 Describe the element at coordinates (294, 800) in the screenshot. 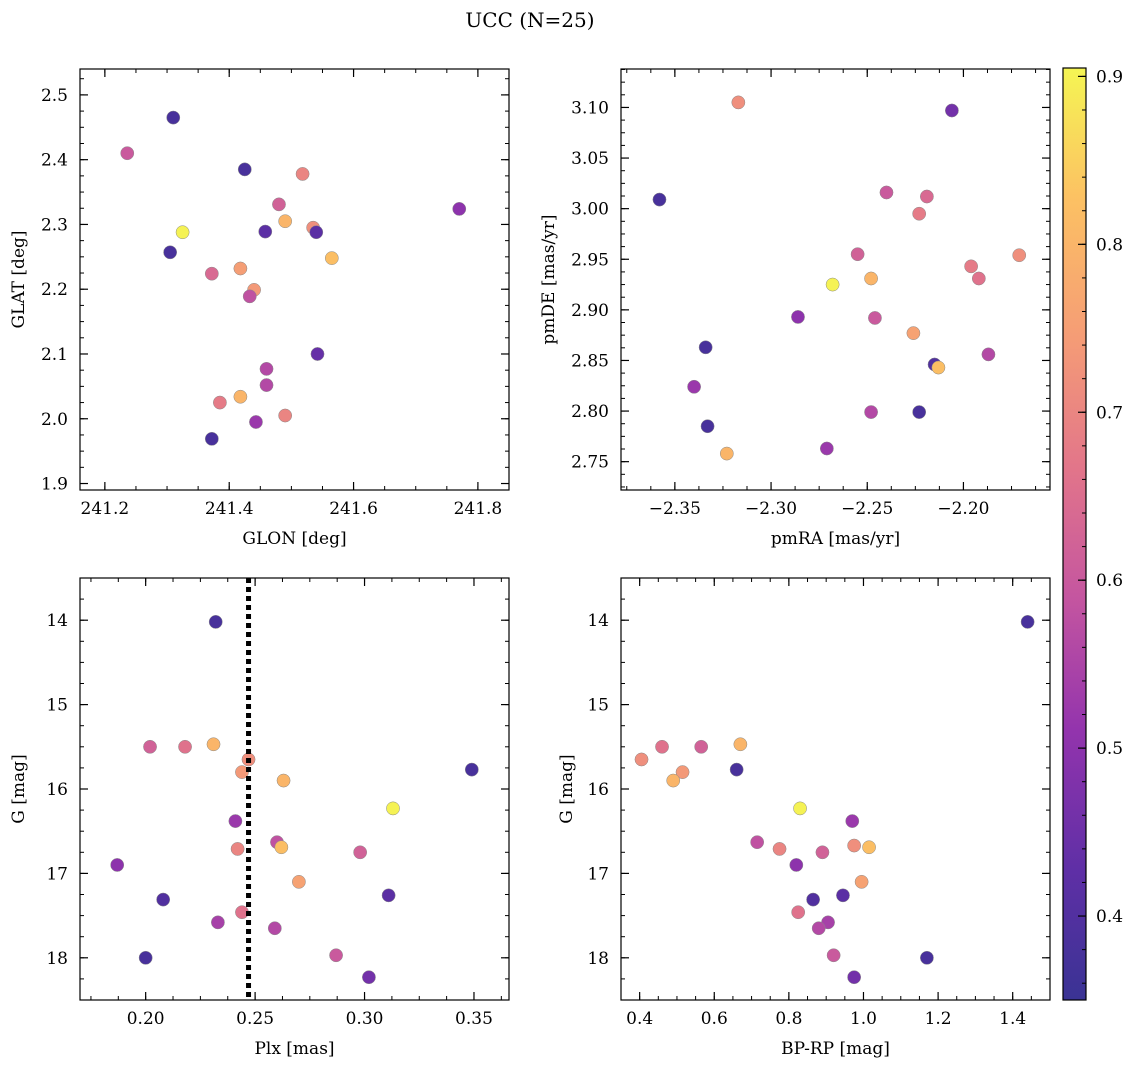

I see `scatter-points` at that location.